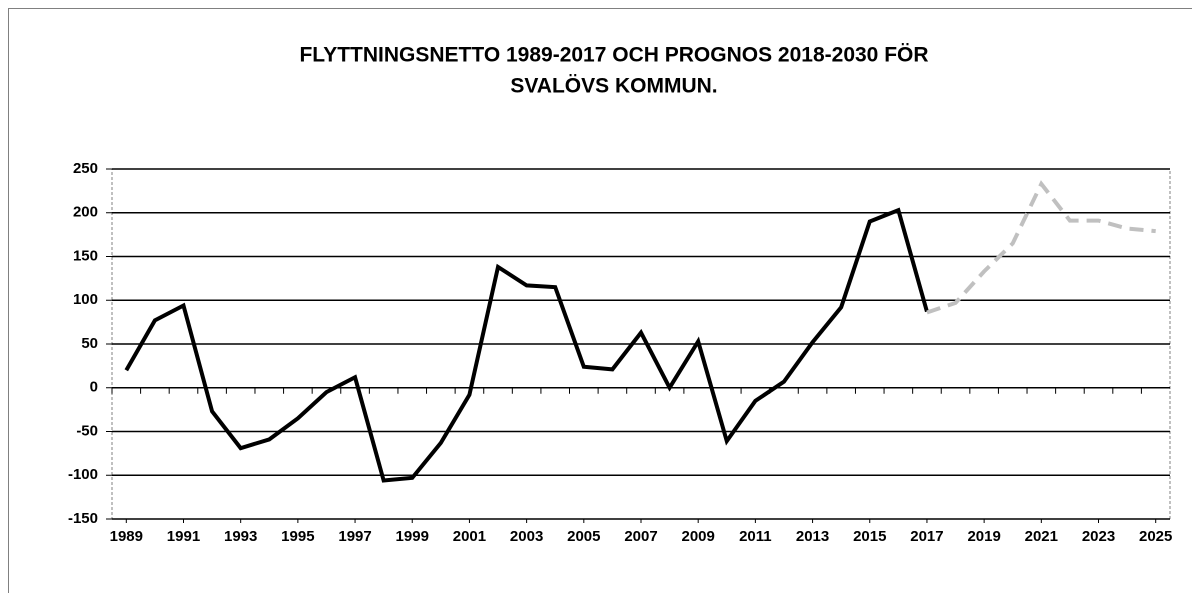 This screenshot has height=593, width=1192. Describe the element at coordinates (83, 474) in the screenshot. I see `y-tick-label: -100` at that location.